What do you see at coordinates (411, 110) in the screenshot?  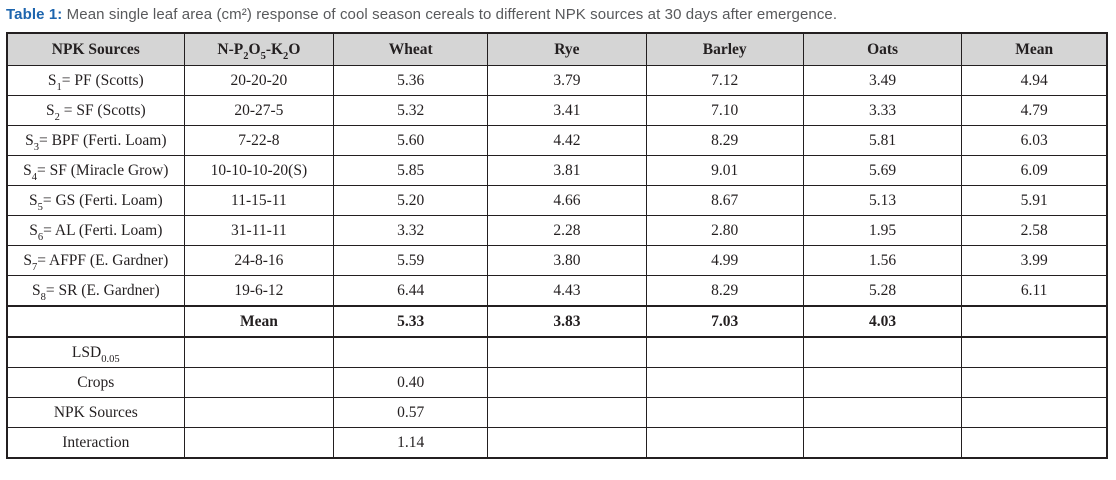 I see `value-cell: 5.32` at bounding box center [411, 110].